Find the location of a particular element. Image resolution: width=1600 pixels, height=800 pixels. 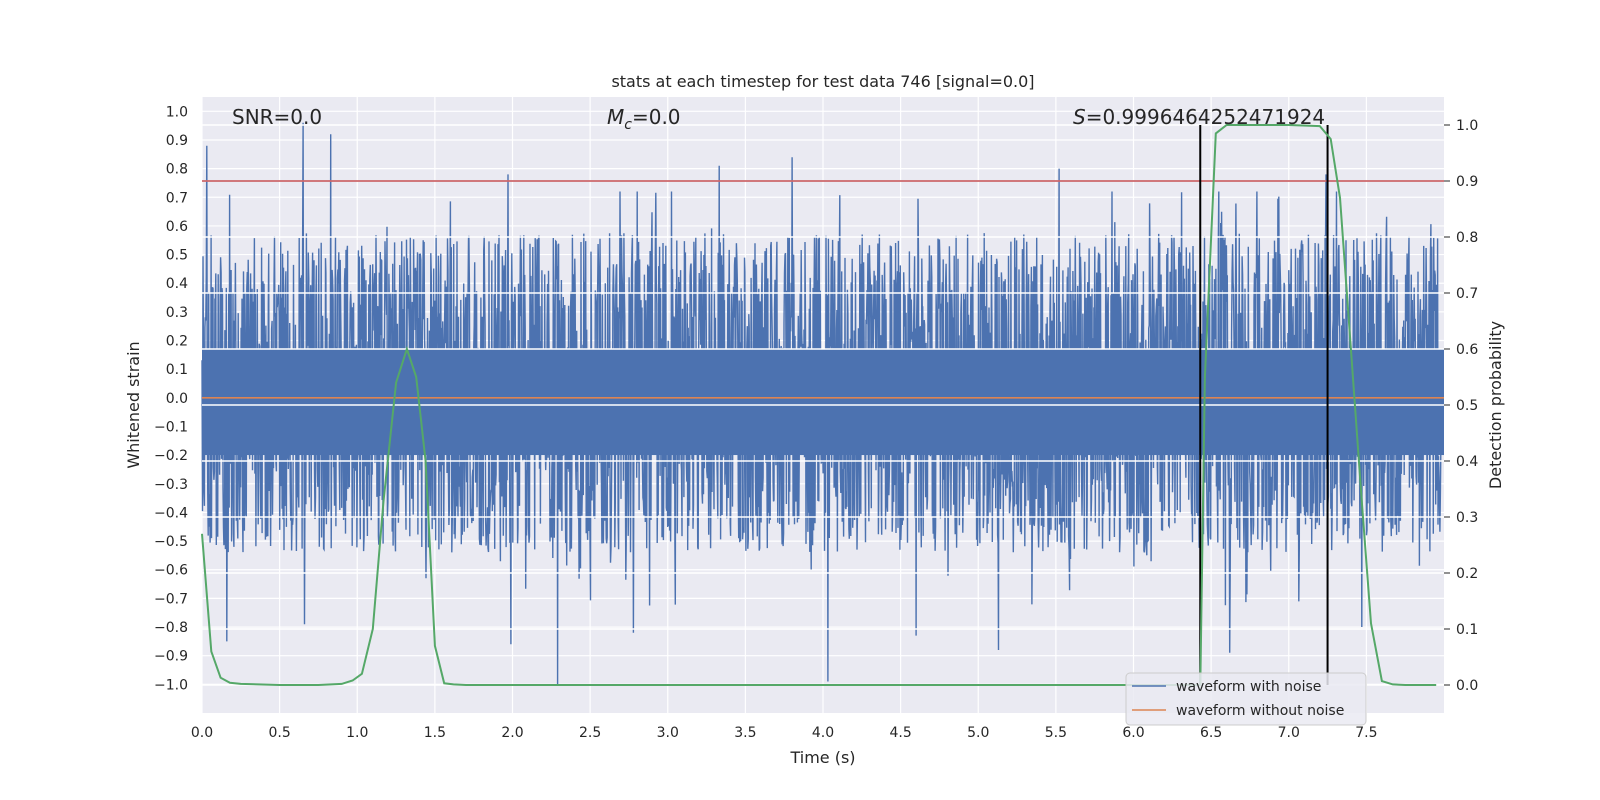

left-y-tick-label: −1.0 is located at coordinates (171, 685).